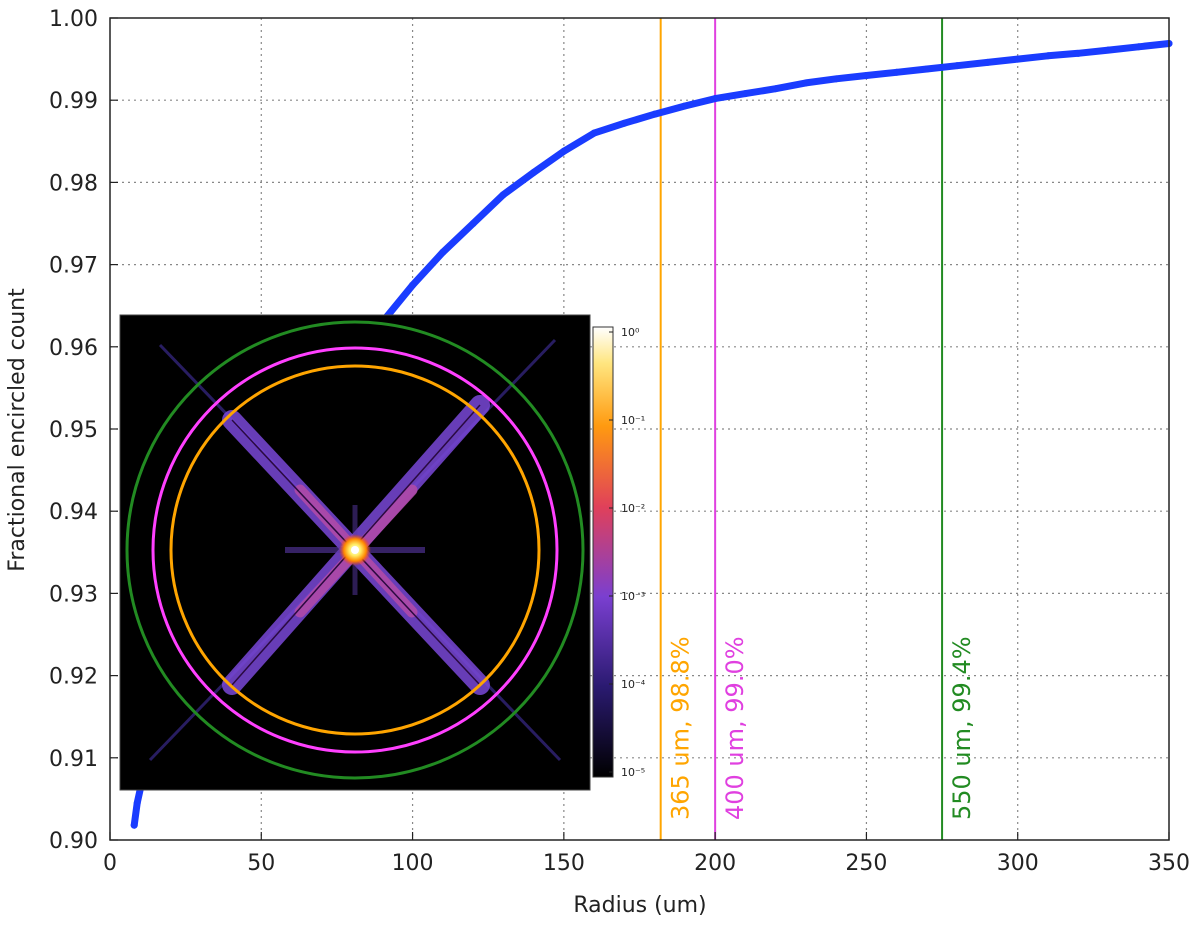  What do you see at coordinates (633, 508) in the screenshot?
I see `colorbar-label: 10⁻²` at bounding box center [633, 508].